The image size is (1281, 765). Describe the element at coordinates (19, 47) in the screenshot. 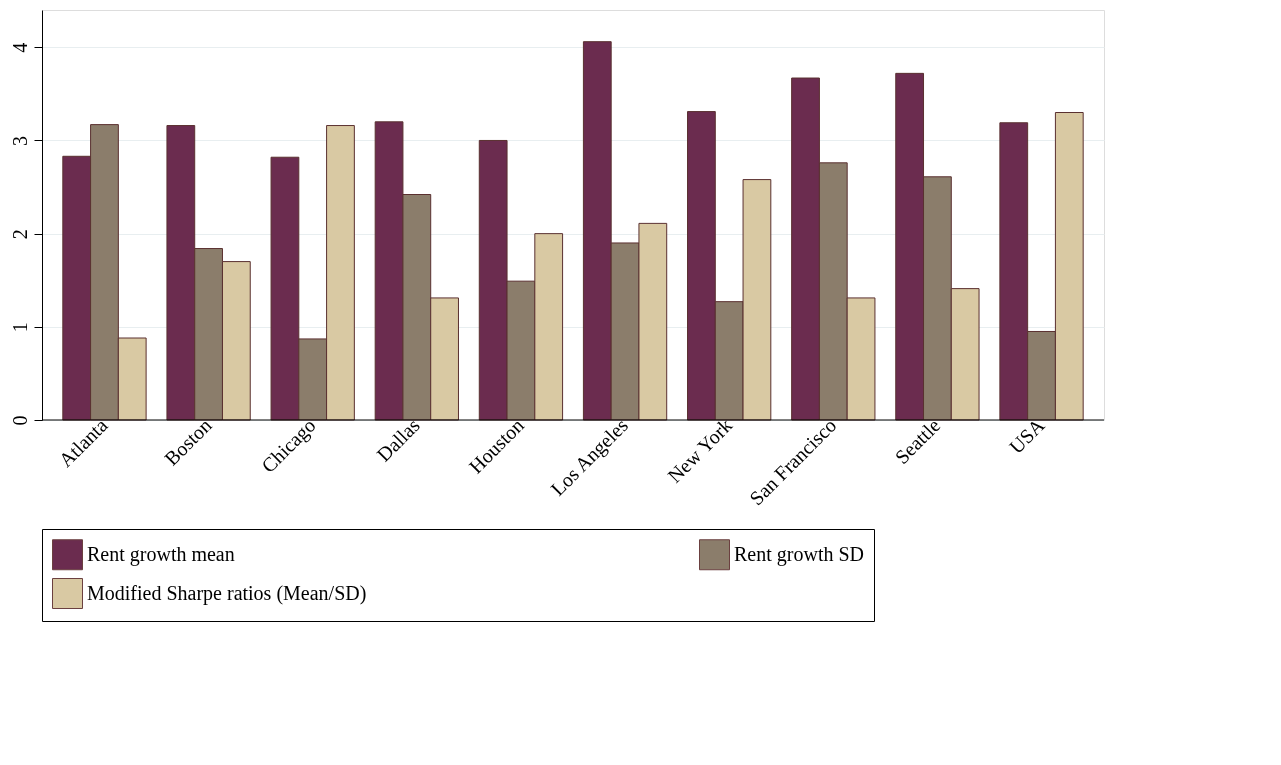

I see `y-tick-label: 4` at that location.